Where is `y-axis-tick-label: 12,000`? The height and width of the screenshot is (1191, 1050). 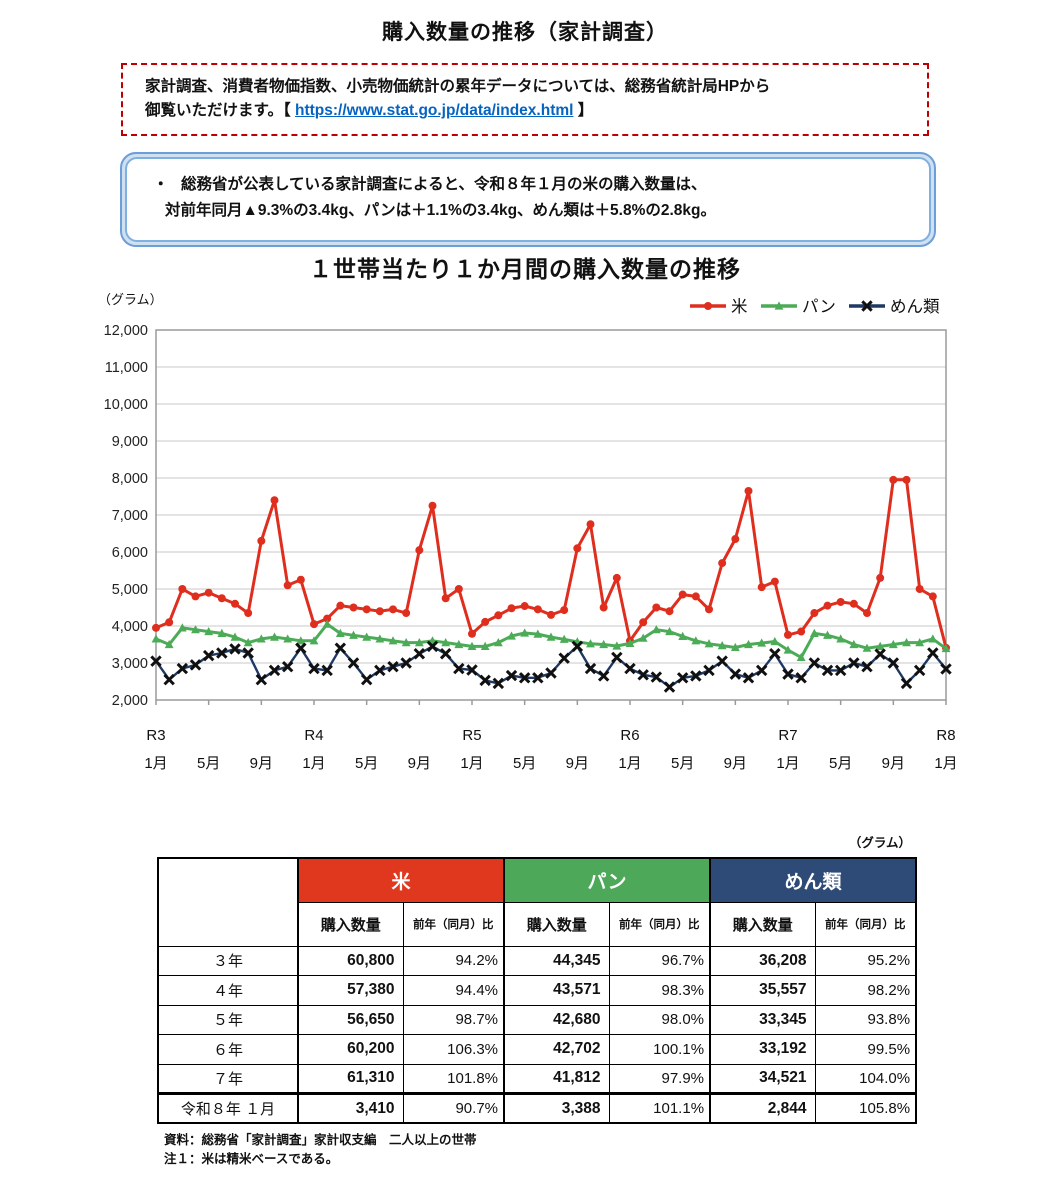
y-axis-tick-label: 12,000 is located at coordinates (126, 331).